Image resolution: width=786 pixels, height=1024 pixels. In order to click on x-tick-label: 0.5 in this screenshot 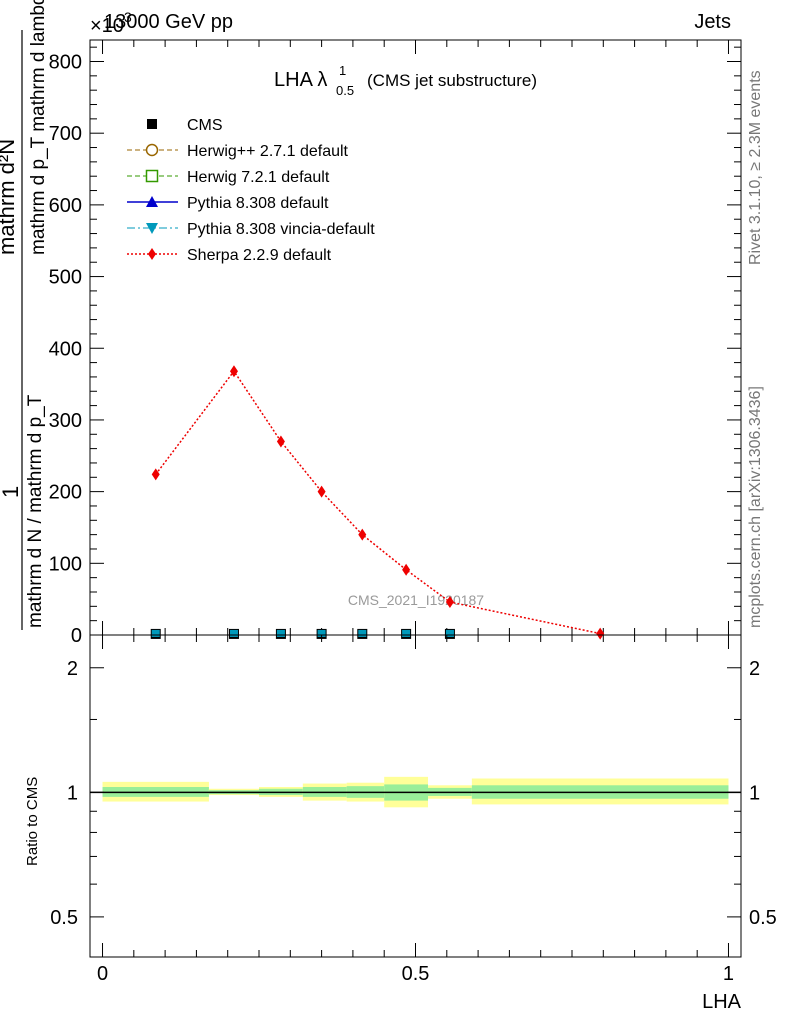, I will do `click(416, 974)`.